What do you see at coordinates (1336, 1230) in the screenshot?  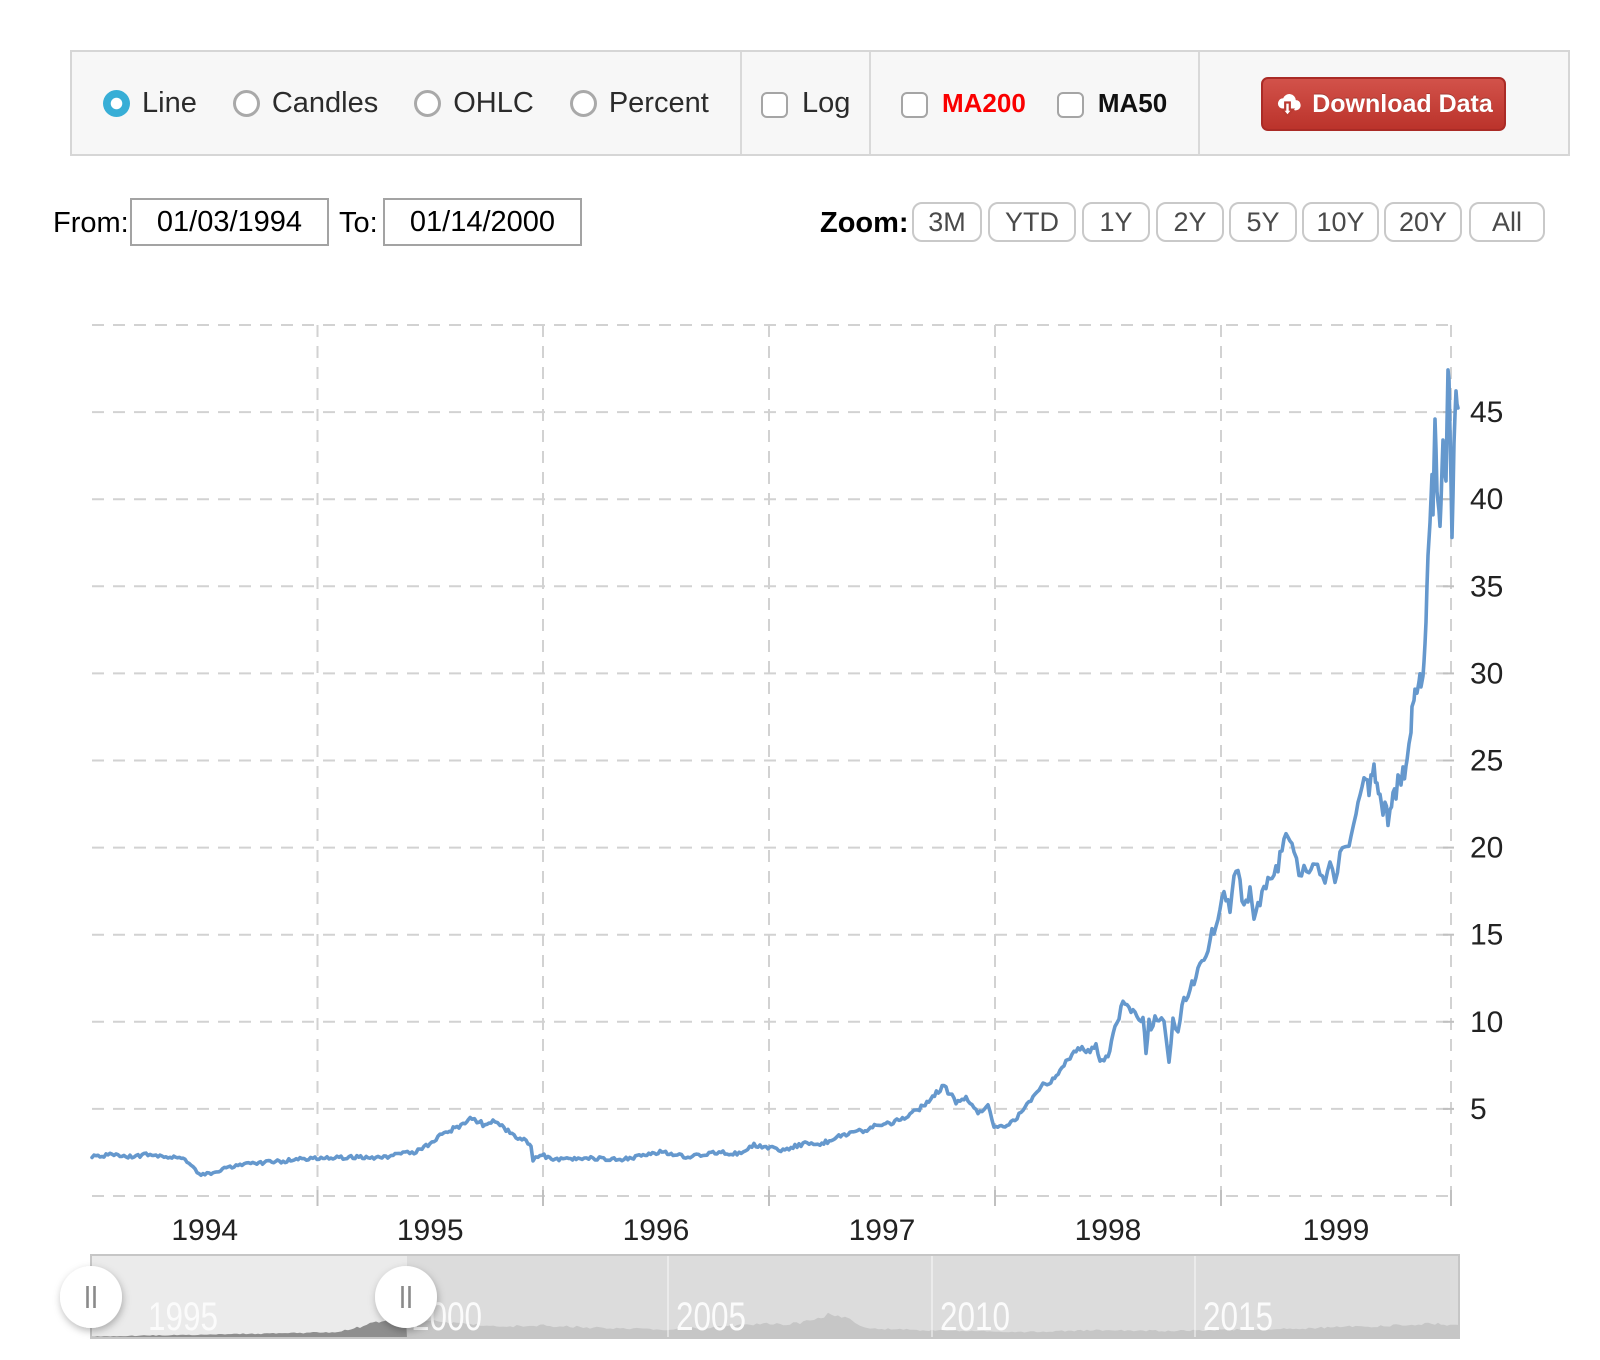 I see `svg-text: 1999` at bounding box center [1336, 1230].